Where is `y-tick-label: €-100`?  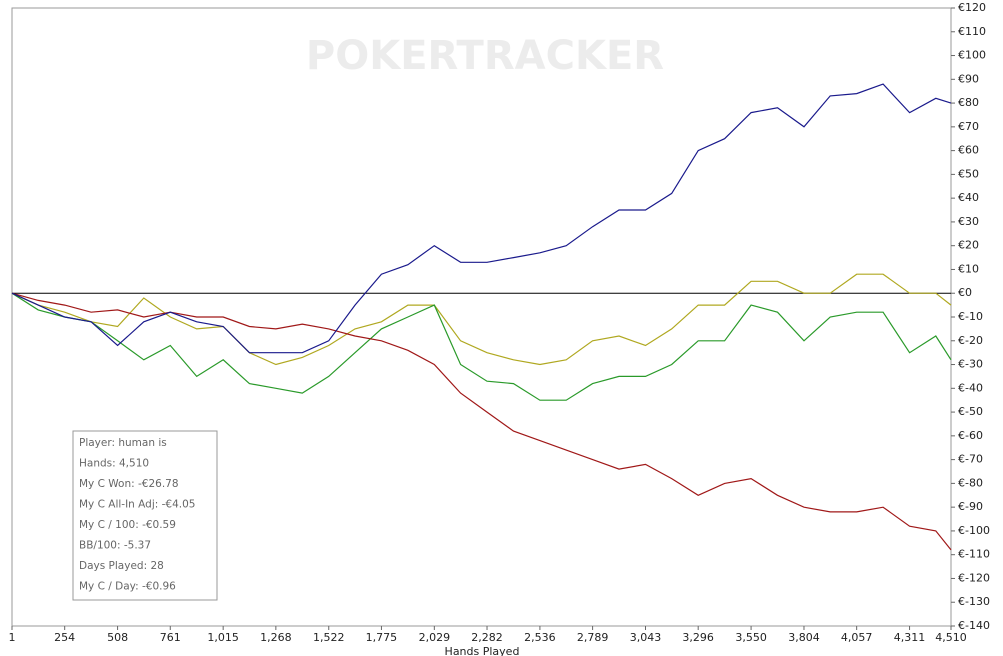 y-tick-label: €-100 is located at coordinates (974, 530).